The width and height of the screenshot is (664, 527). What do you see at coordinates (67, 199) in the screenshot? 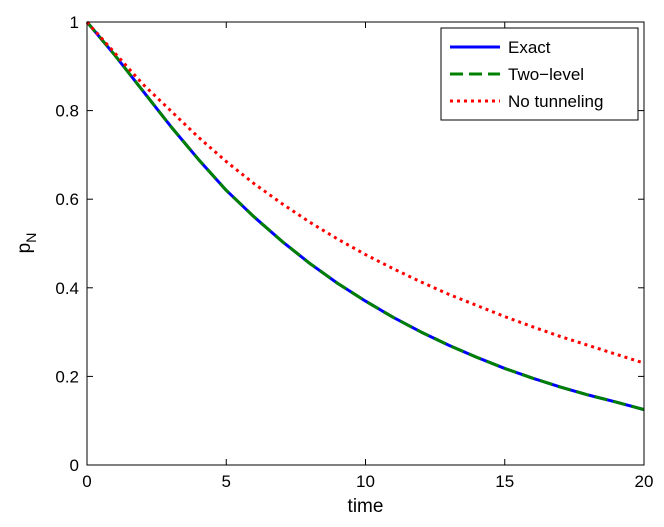
I see `y-tick-label: 0.6` at bounding box center [67, 199].